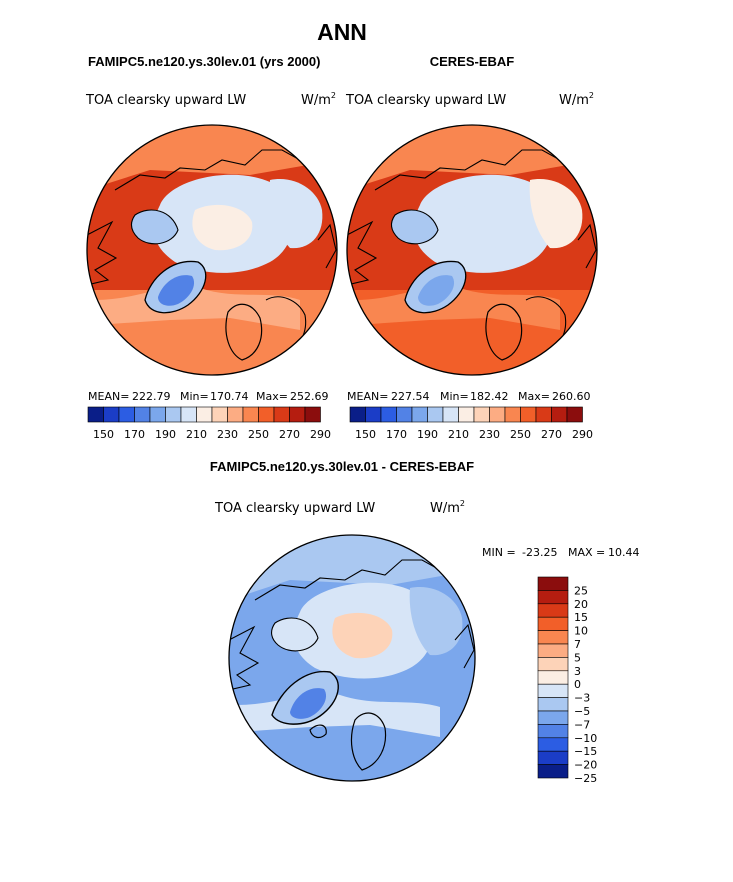 This screenshot has height=882, width=733. I want to click on svg-text: MEAN=, so click(367, 396).